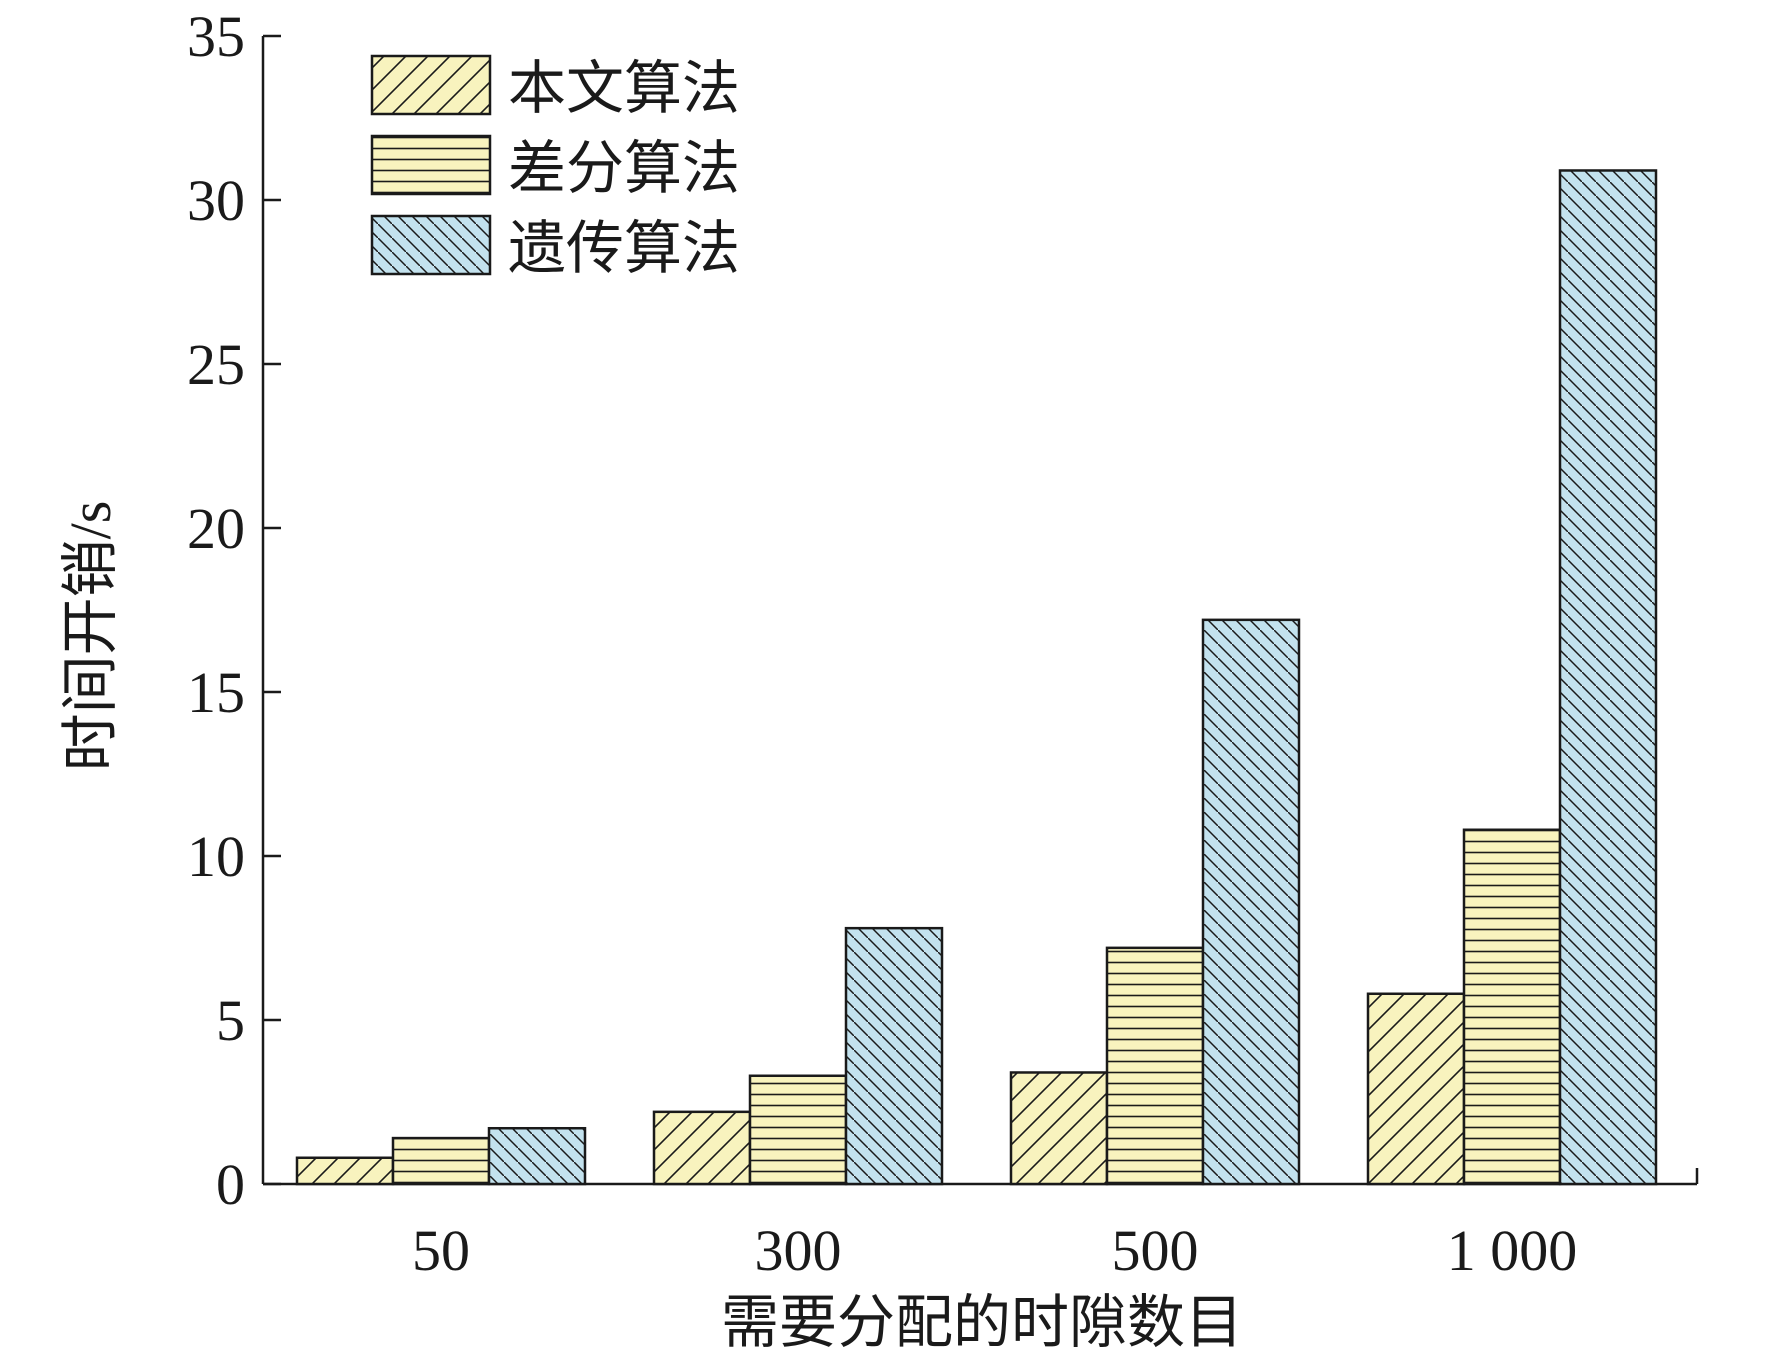 The width and height of the screenshot is (1772, 1363). Describe the element at coordinates (216, 856) in the screenshot. I see `y-tick-label: 10` at that location.